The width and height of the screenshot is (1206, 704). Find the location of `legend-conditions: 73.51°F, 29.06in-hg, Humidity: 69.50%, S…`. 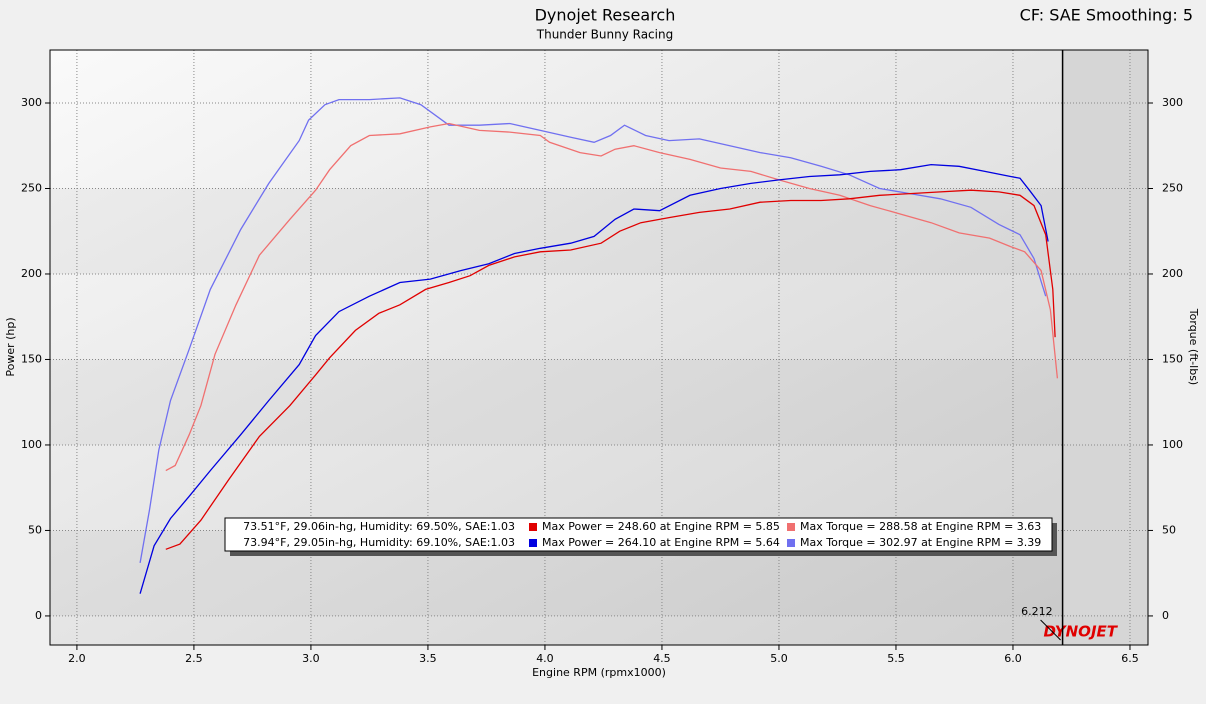

legend-conditions: 73.51°F, 29.06in-hg, Humidity: 69.50%, S… is located at coordinates (379, 526).